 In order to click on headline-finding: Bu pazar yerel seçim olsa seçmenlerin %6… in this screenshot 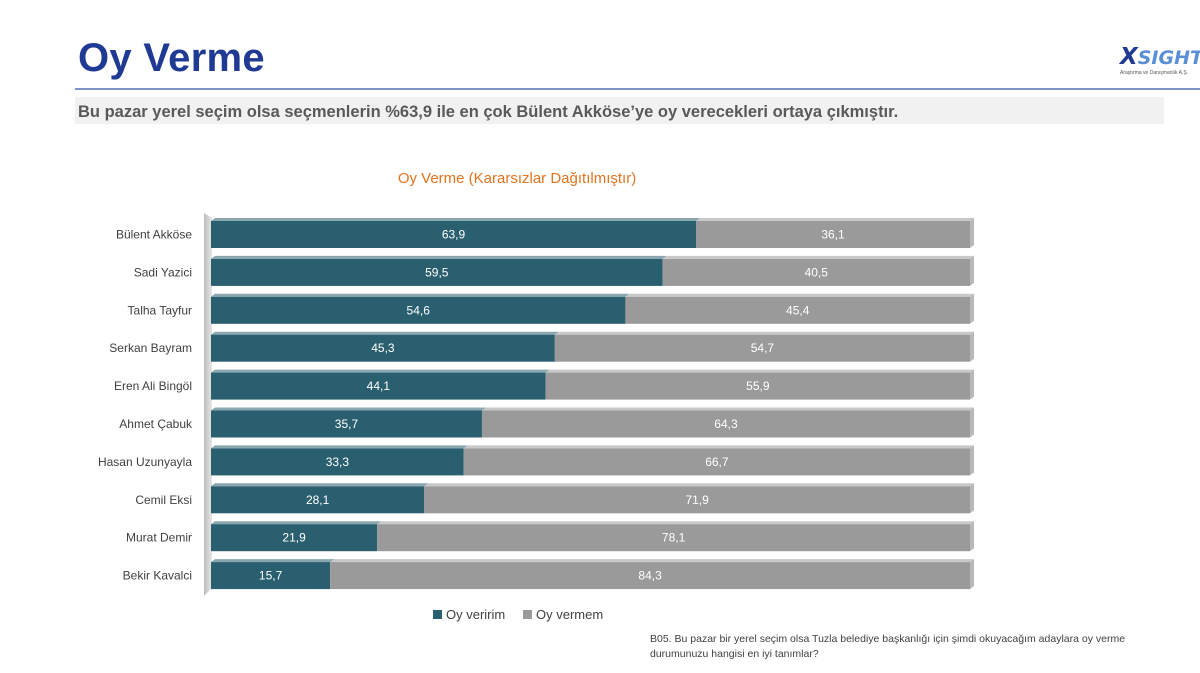, I will do `click(488, 112)`.